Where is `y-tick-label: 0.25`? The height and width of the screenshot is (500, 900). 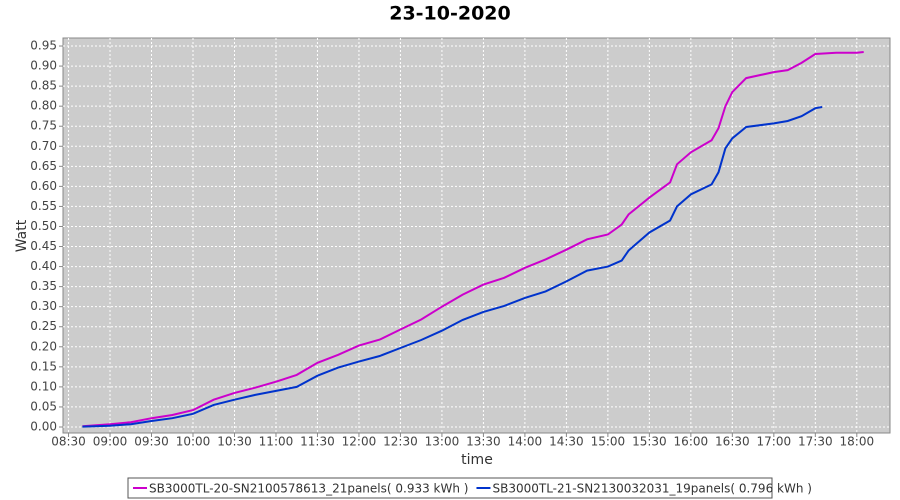 y-tick-label: 0.25 is located at coordinates (43, 326).